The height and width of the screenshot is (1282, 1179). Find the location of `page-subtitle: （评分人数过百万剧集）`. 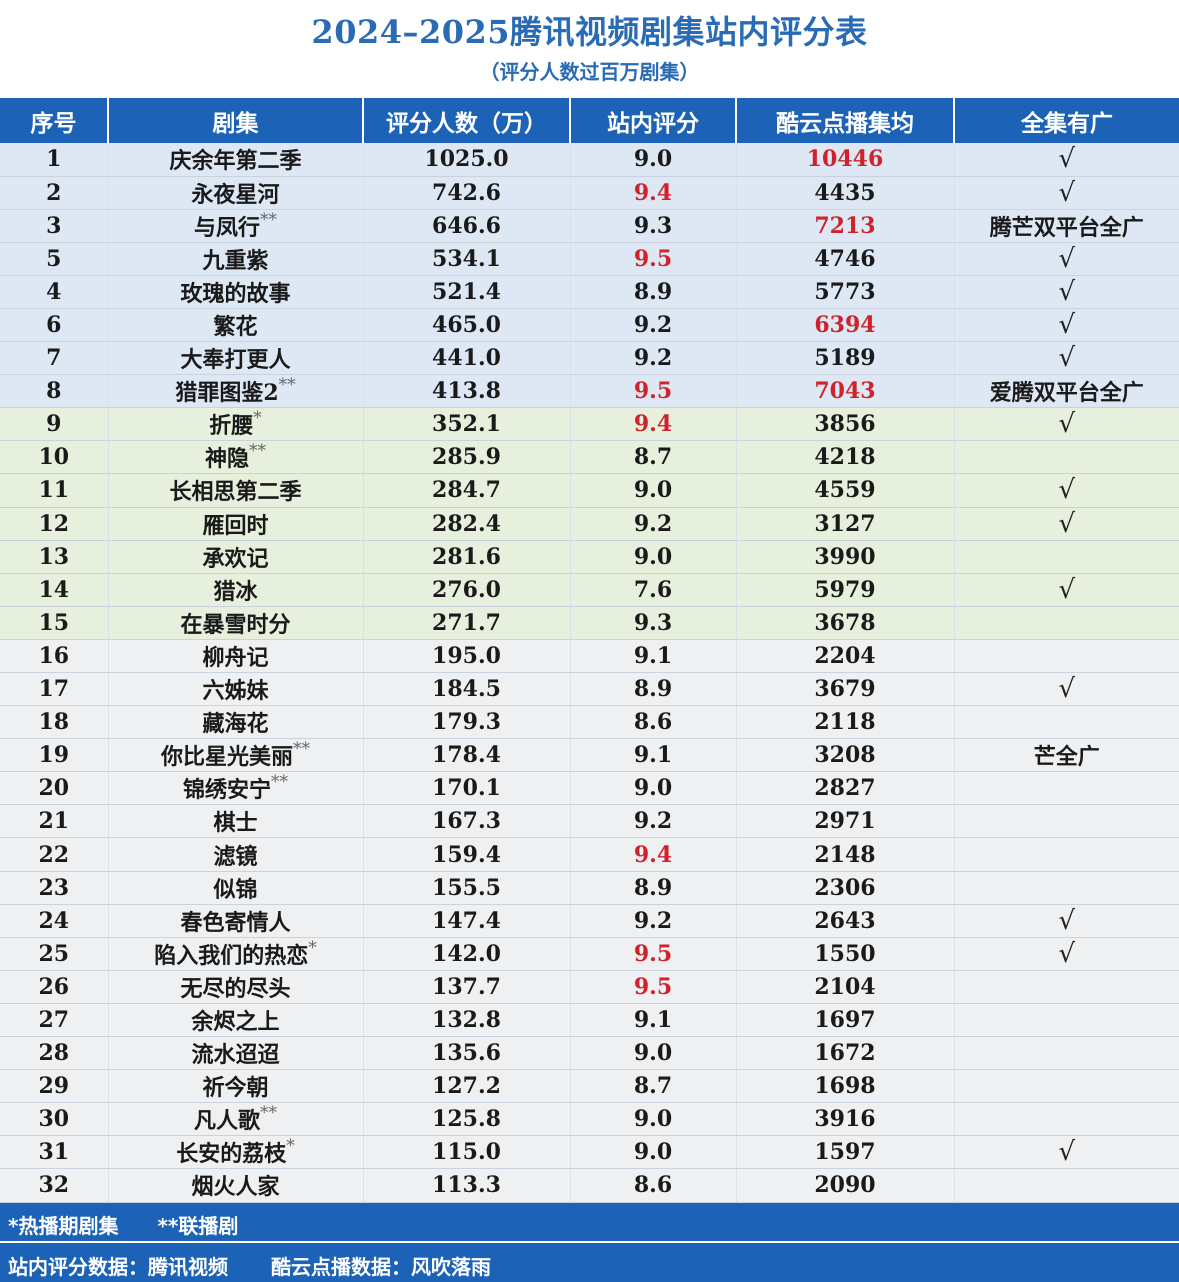

page-subtitle: （评分人数过百万剧集） is located at coordinates (589, 72).